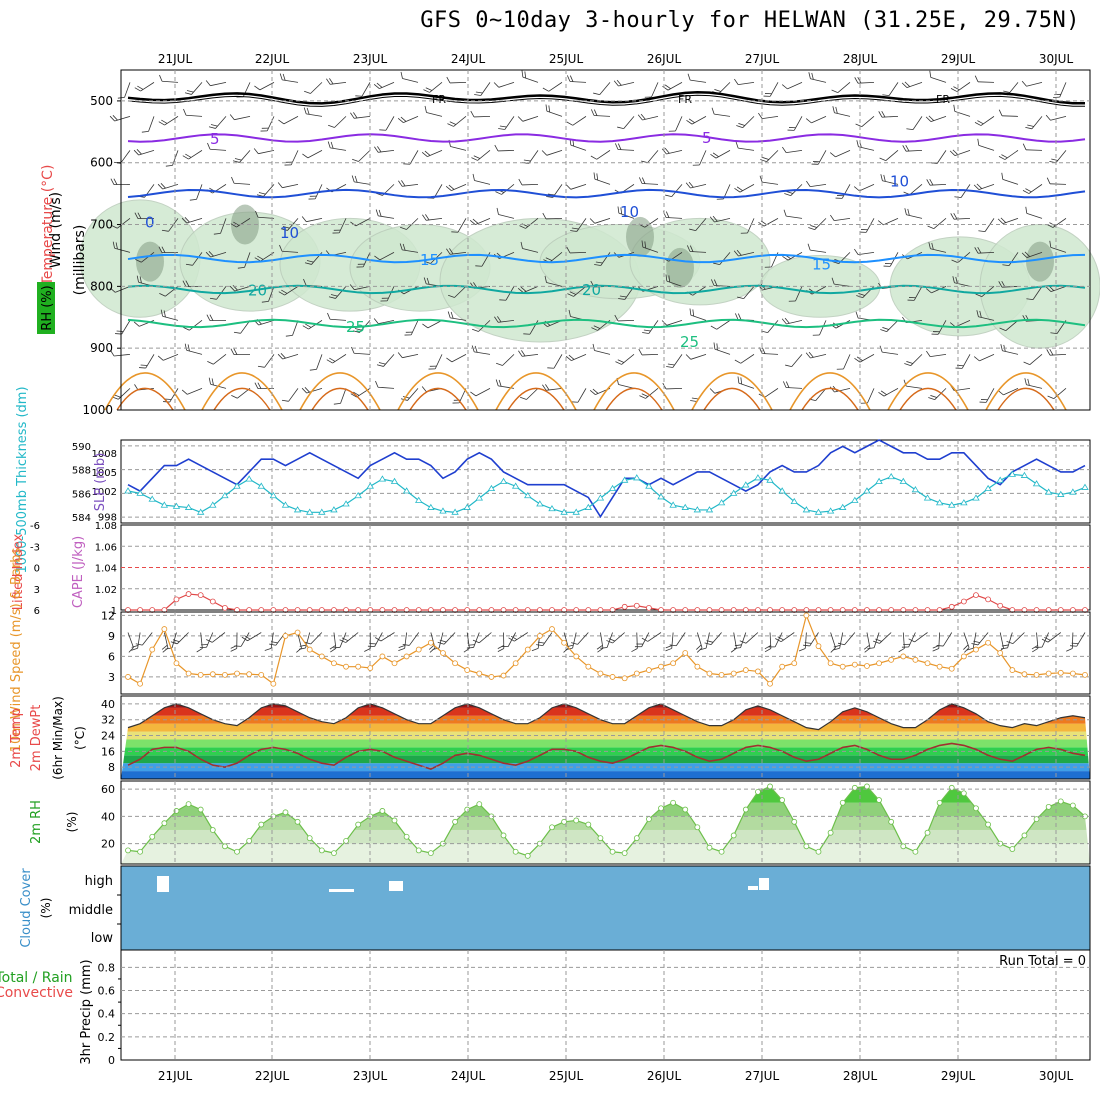 Image resolution: width=1100 pixels, height=1100 pixels. I want to click on date-label-bottom: 22JUL, so click(272, 1076).